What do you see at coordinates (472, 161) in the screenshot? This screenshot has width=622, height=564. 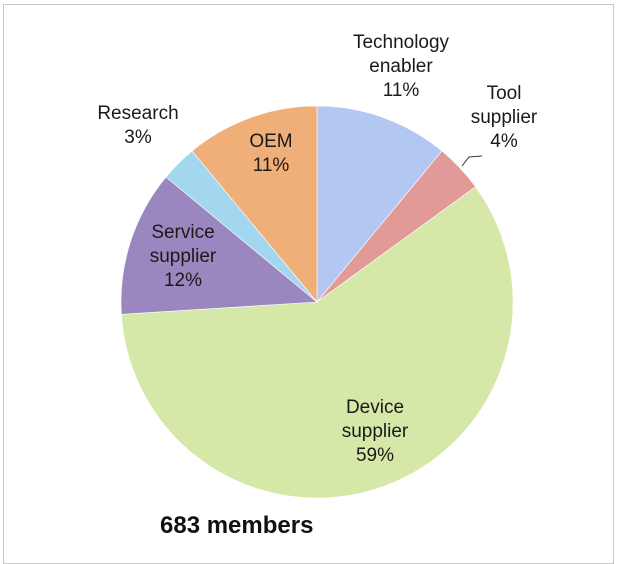 I see `tool-supplier-leader-line` at bounding box center [472, 161].